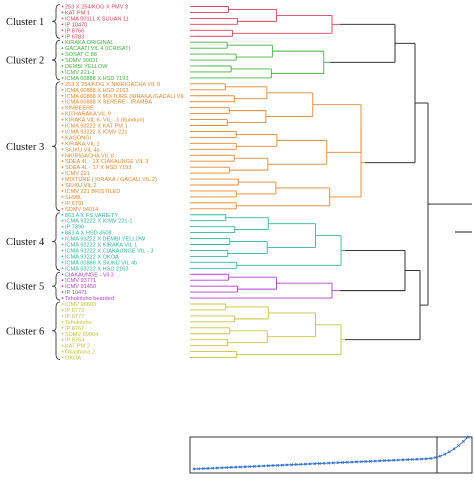  Describe the element at coordinates (74, 228) in the screenshot. I see `leaf-label: IP 7390` at that location.